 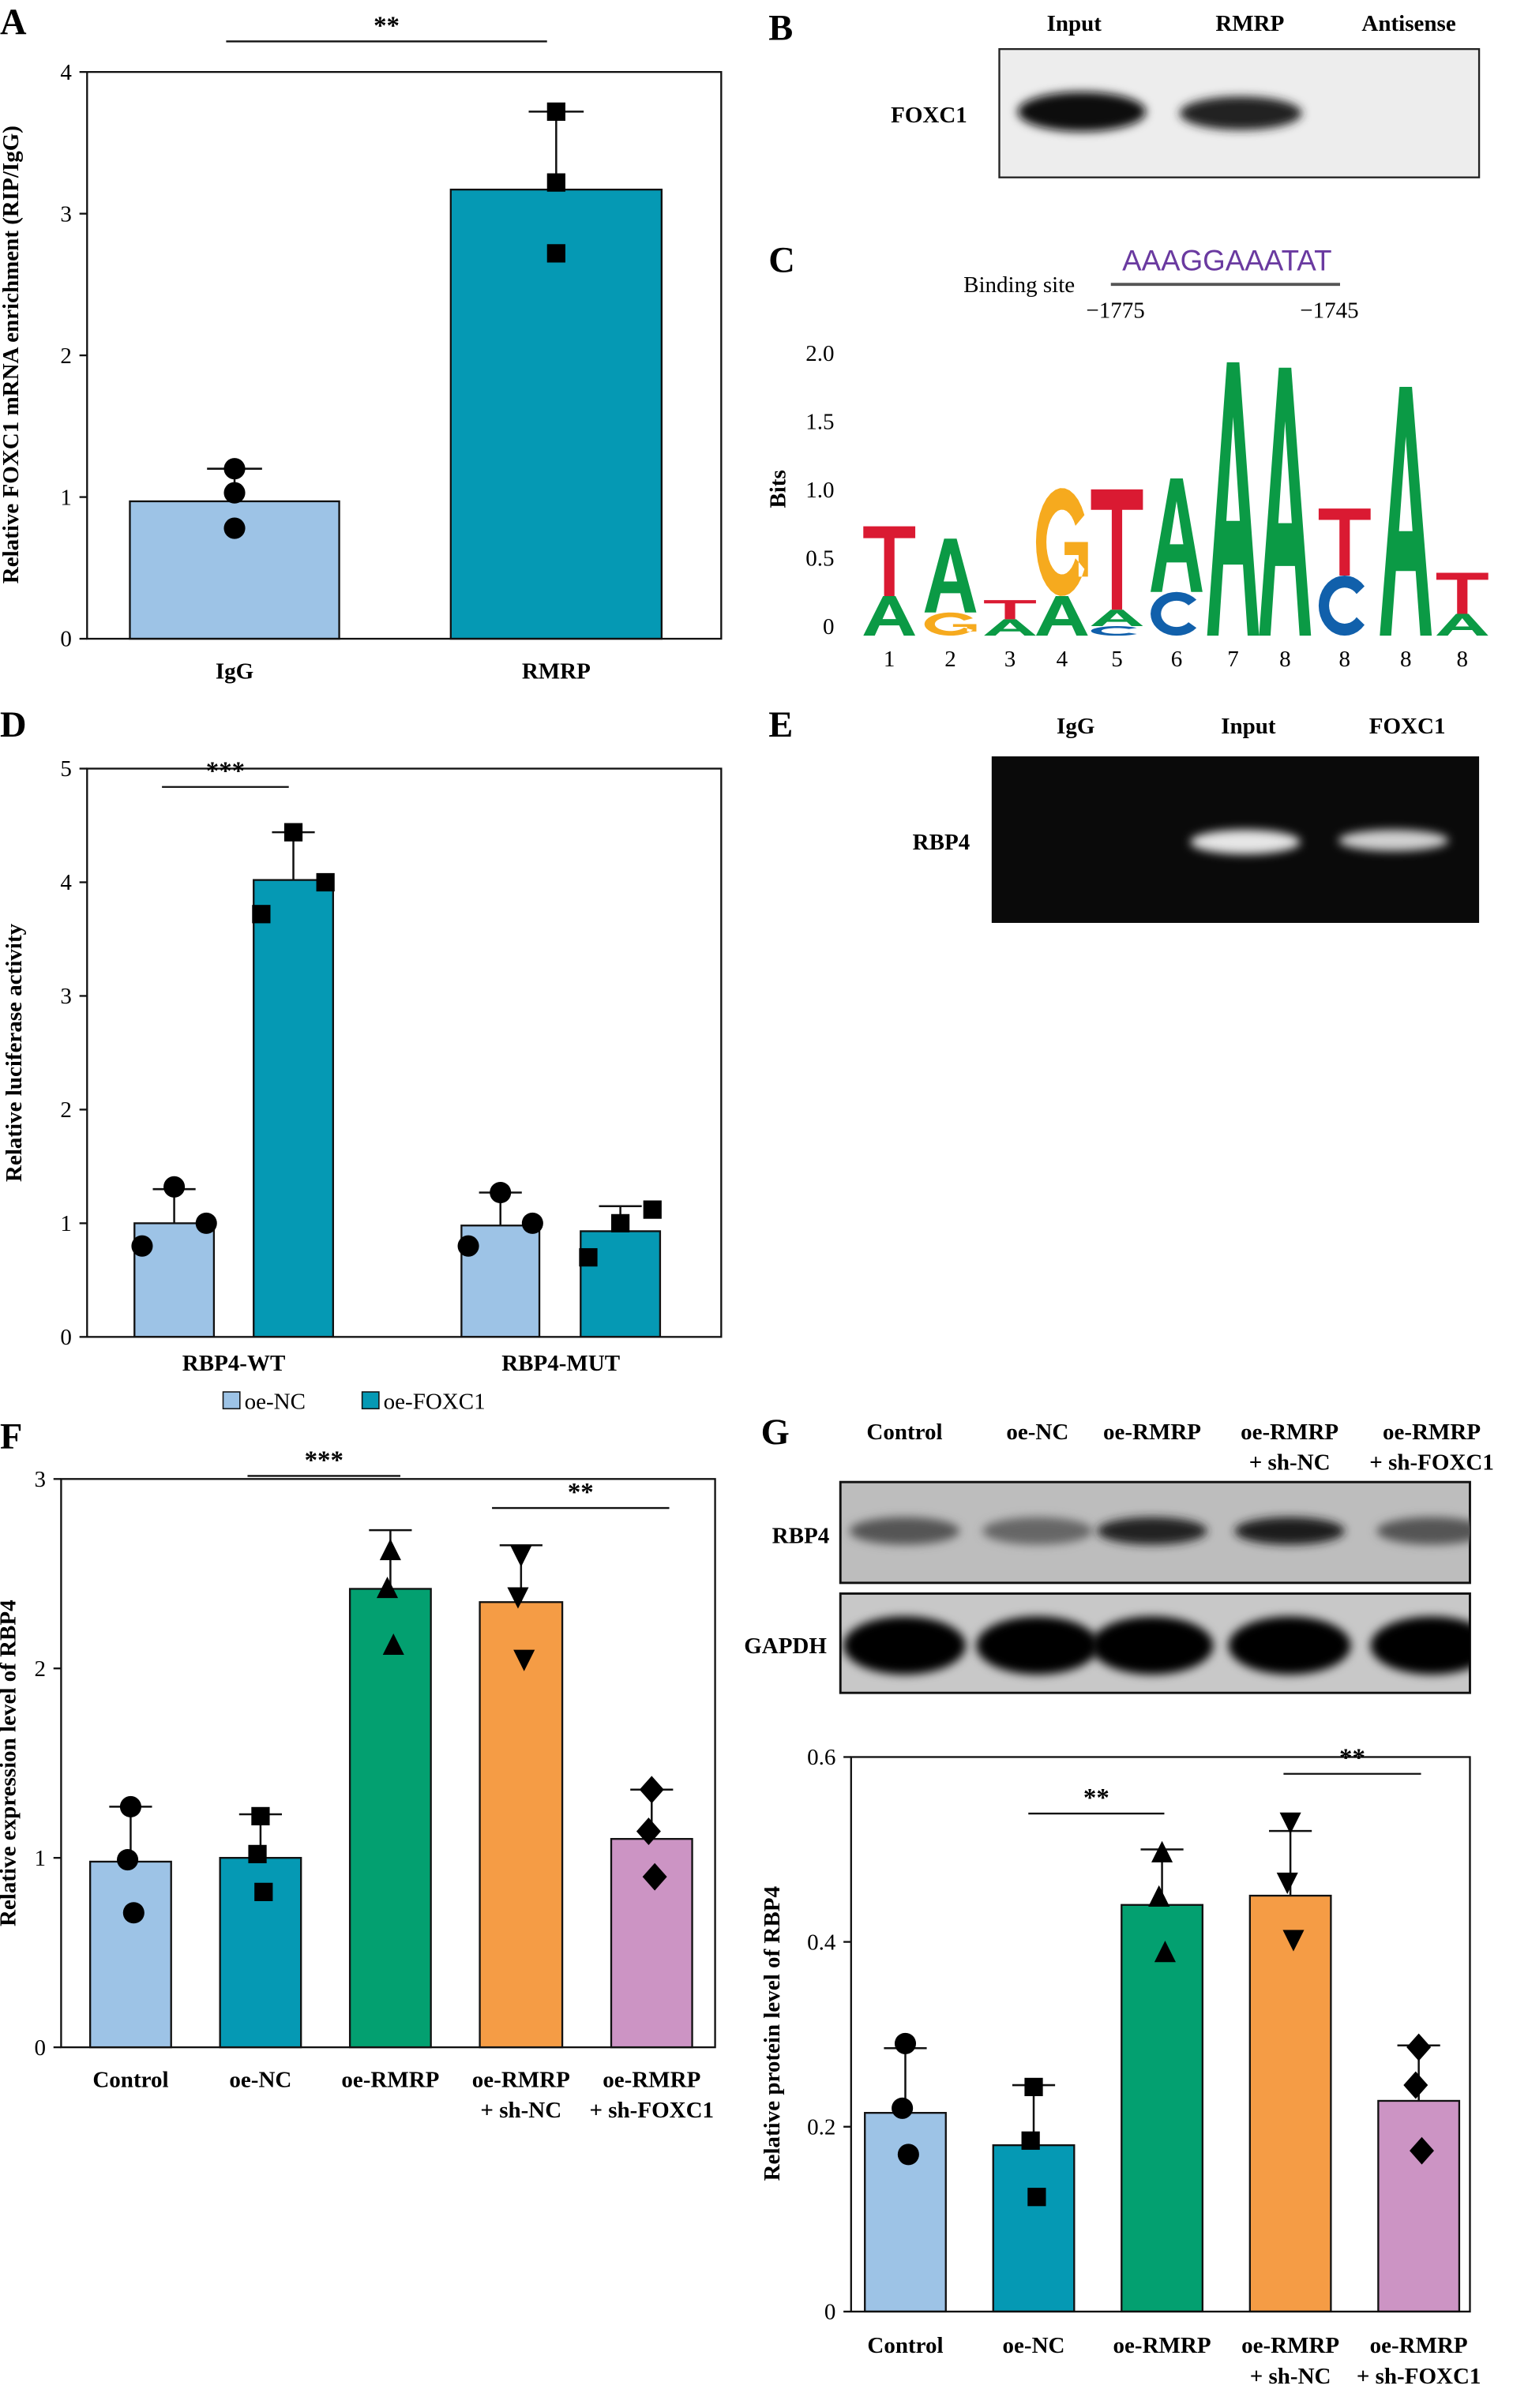 I want to click on logo-y-tick: 2.0, so click(x=819, y=353).